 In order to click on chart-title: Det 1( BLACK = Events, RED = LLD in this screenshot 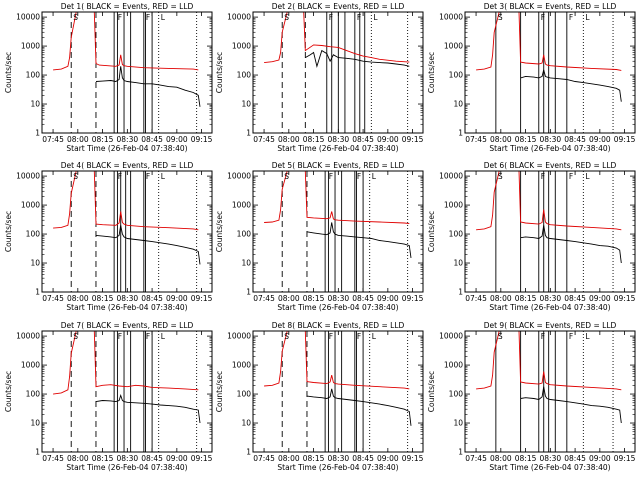, I will do `click(127, 6)`.